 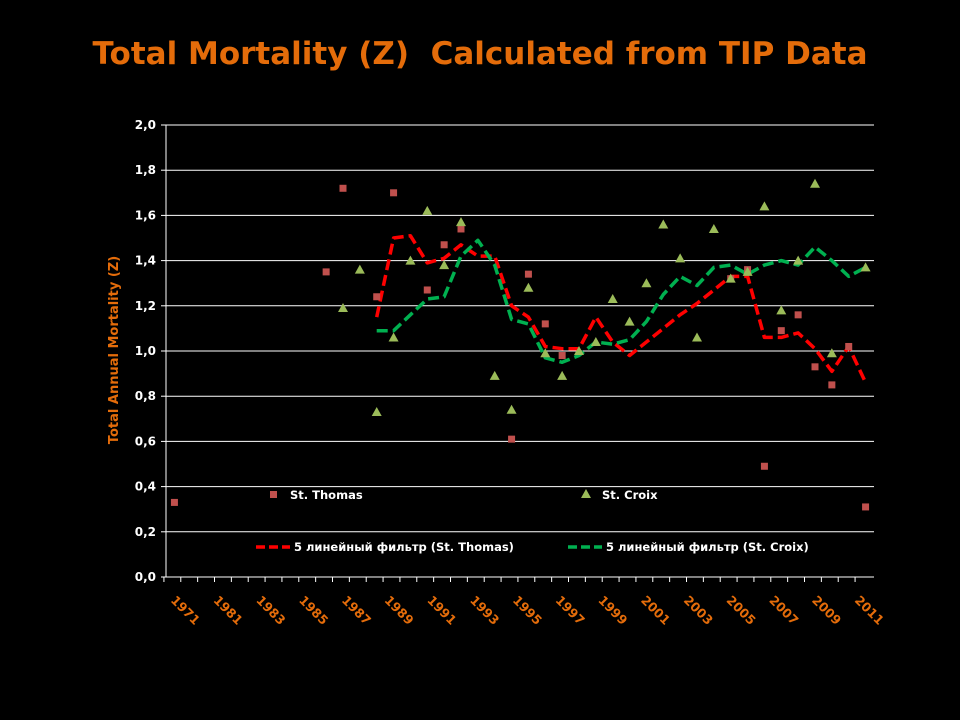 What do you see at coordinates (145, 306) in the screenshot?
I see `y-tick-label: 1,2` at bounding box center [145, 306].